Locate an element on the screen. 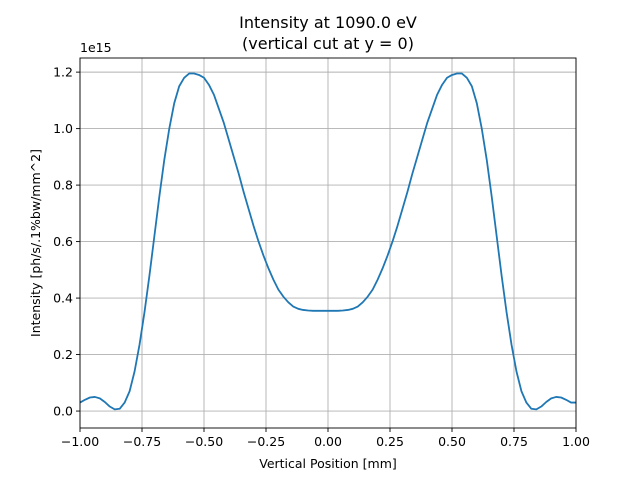  y-offset-label: 1e15 is located at coordinates (96, 47).